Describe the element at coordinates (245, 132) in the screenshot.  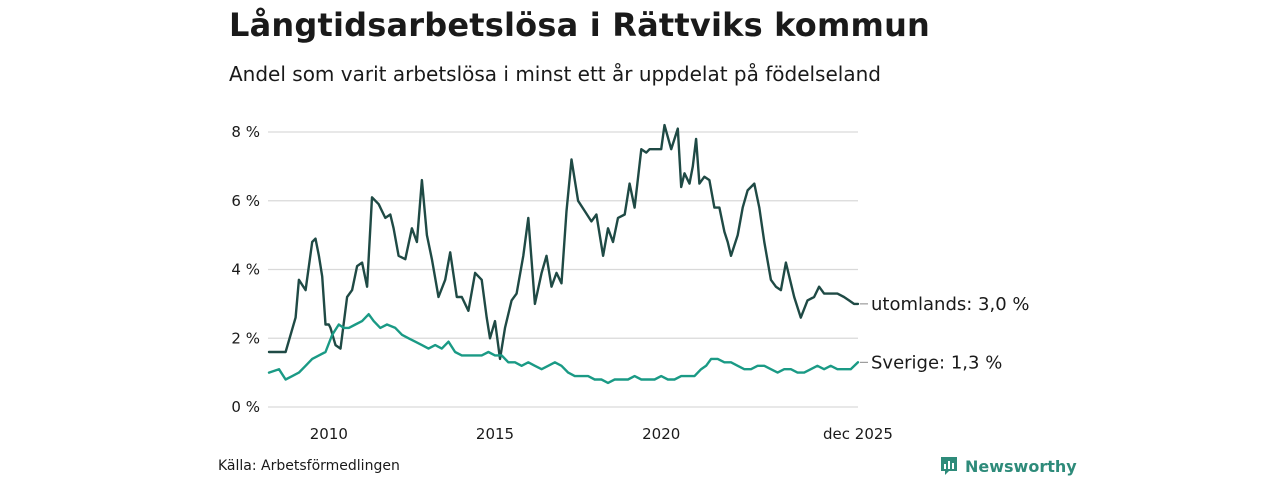
I see `y-tick-label: 8 %` at that location.